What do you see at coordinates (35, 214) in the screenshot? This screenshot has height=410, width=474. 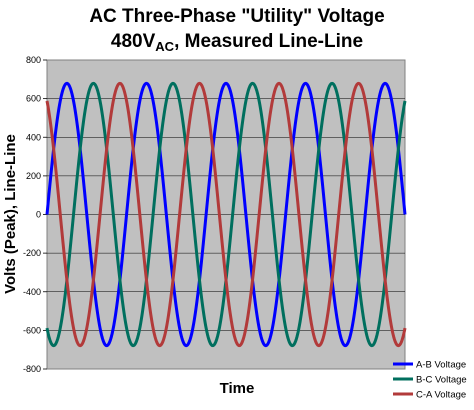 I see `y-axis-ticks: 800 600 400 200 0 -200 -400 -600 -800` at bounding box center [35, 214].